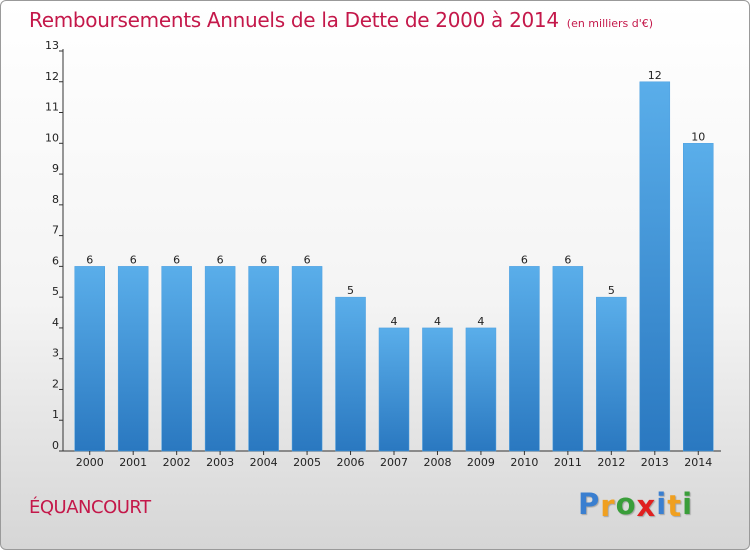  I want to click on x-tick-label: 2013, so click(655, 462).